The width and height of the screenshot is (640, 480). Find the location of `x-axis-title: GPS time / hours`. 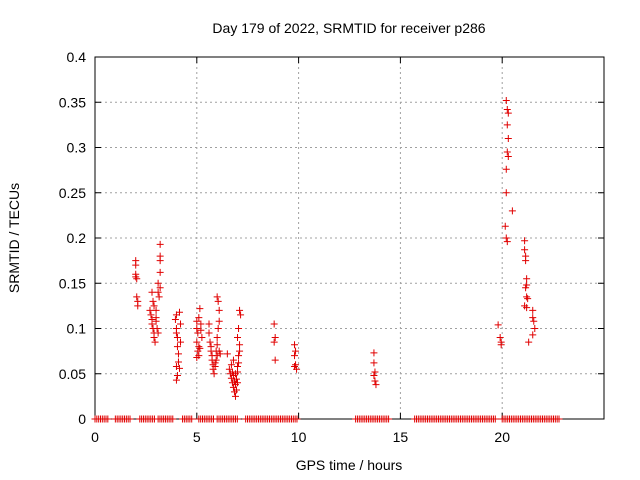

x-axis-title: GPS time / hours is located at coordinates (349, 465).